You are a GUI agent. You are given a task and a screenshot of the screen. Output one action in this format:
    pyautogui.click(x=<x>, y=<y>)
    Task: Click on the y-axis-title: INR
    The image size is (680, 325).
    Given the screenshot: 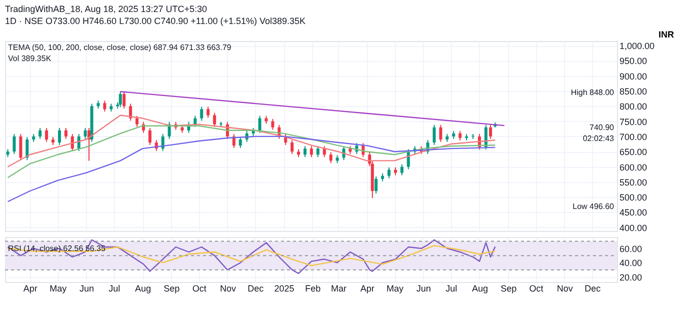 What is the action you would take?
    pyautogui.click(x=666, y=35)
    